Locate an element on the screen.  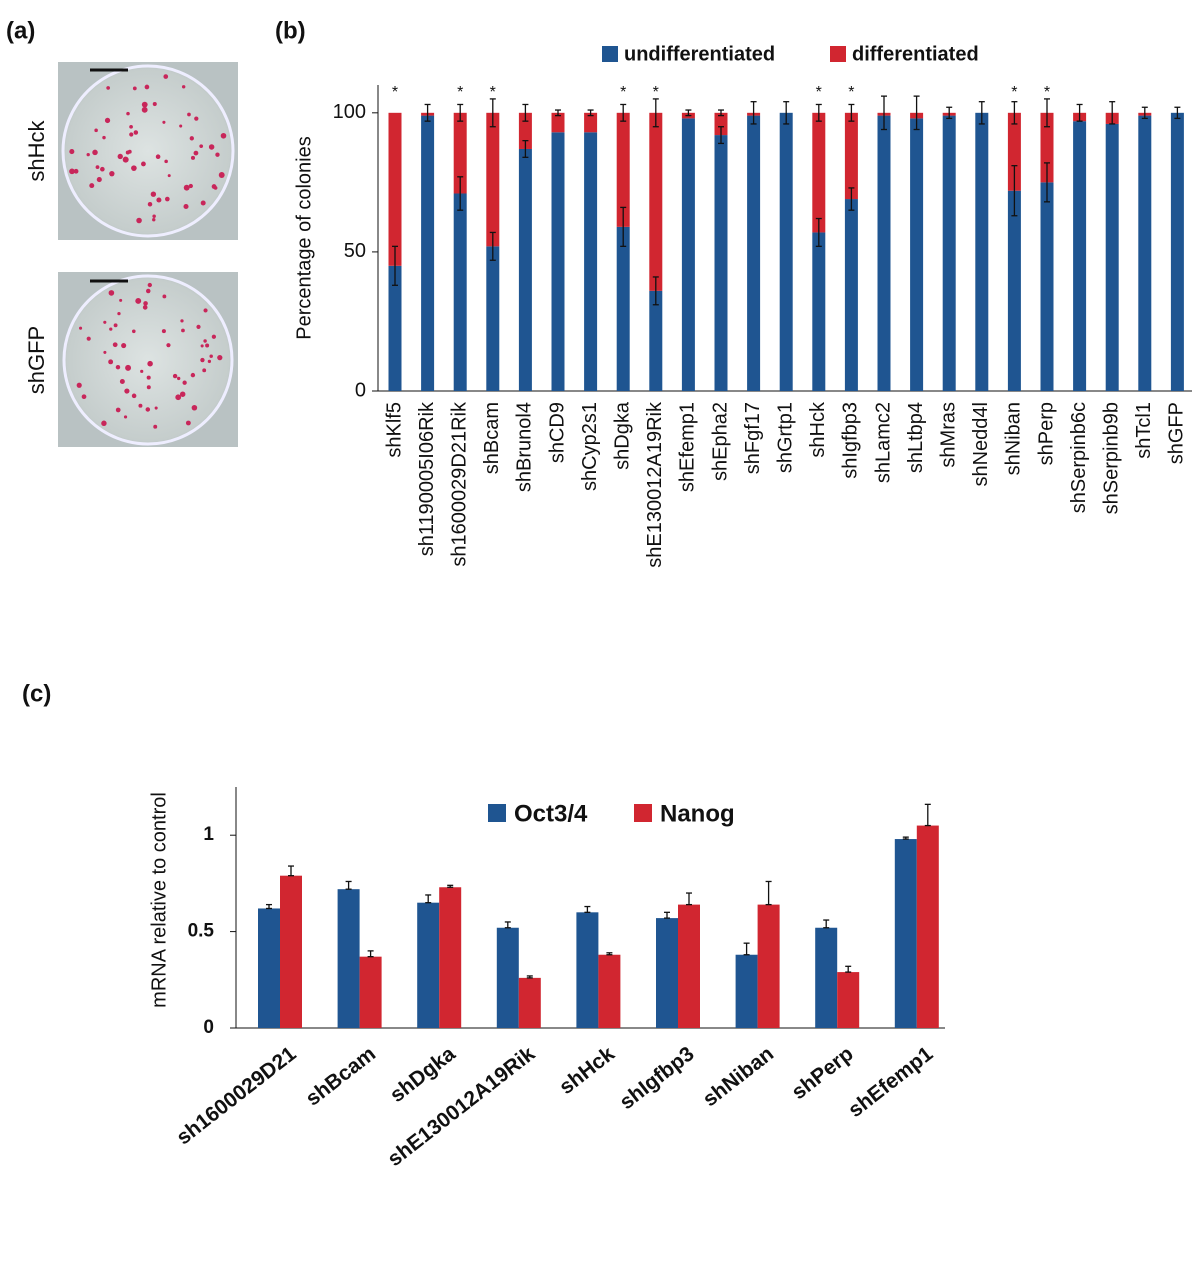
x-tick-label: shMras is located at coordinates (948, 435).